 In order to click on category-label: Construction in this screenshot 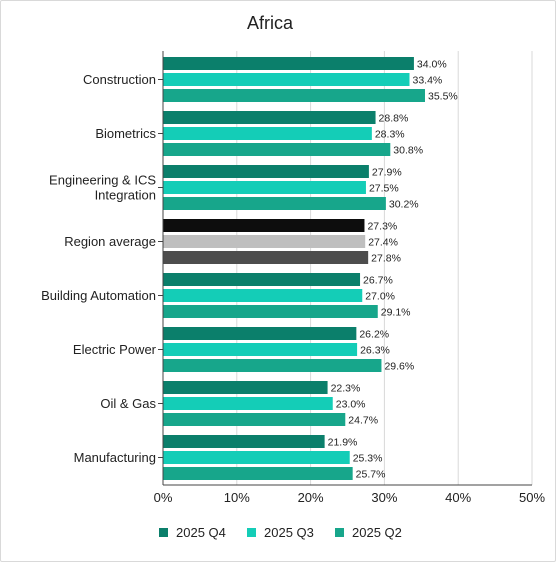, I will do `click(119, 79)`.